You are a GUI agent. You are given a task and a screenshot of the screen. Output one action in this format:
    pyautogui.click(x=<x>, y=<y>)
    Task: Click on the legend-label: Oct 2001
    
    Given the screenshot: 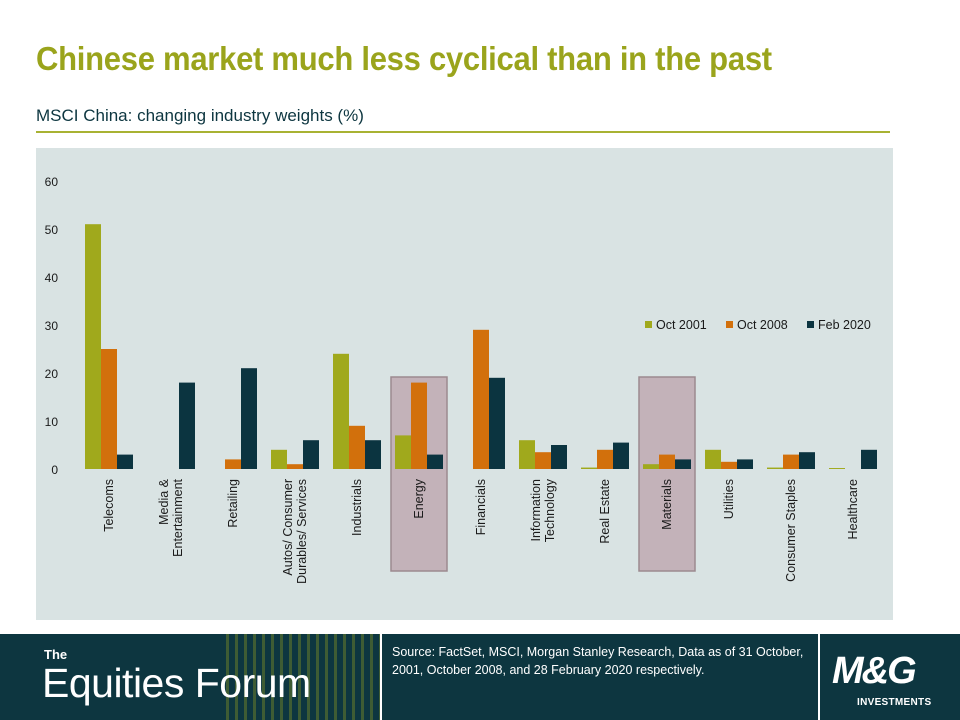 What is the action you would take?
    pyautogui.click(x=681, y=325)
    